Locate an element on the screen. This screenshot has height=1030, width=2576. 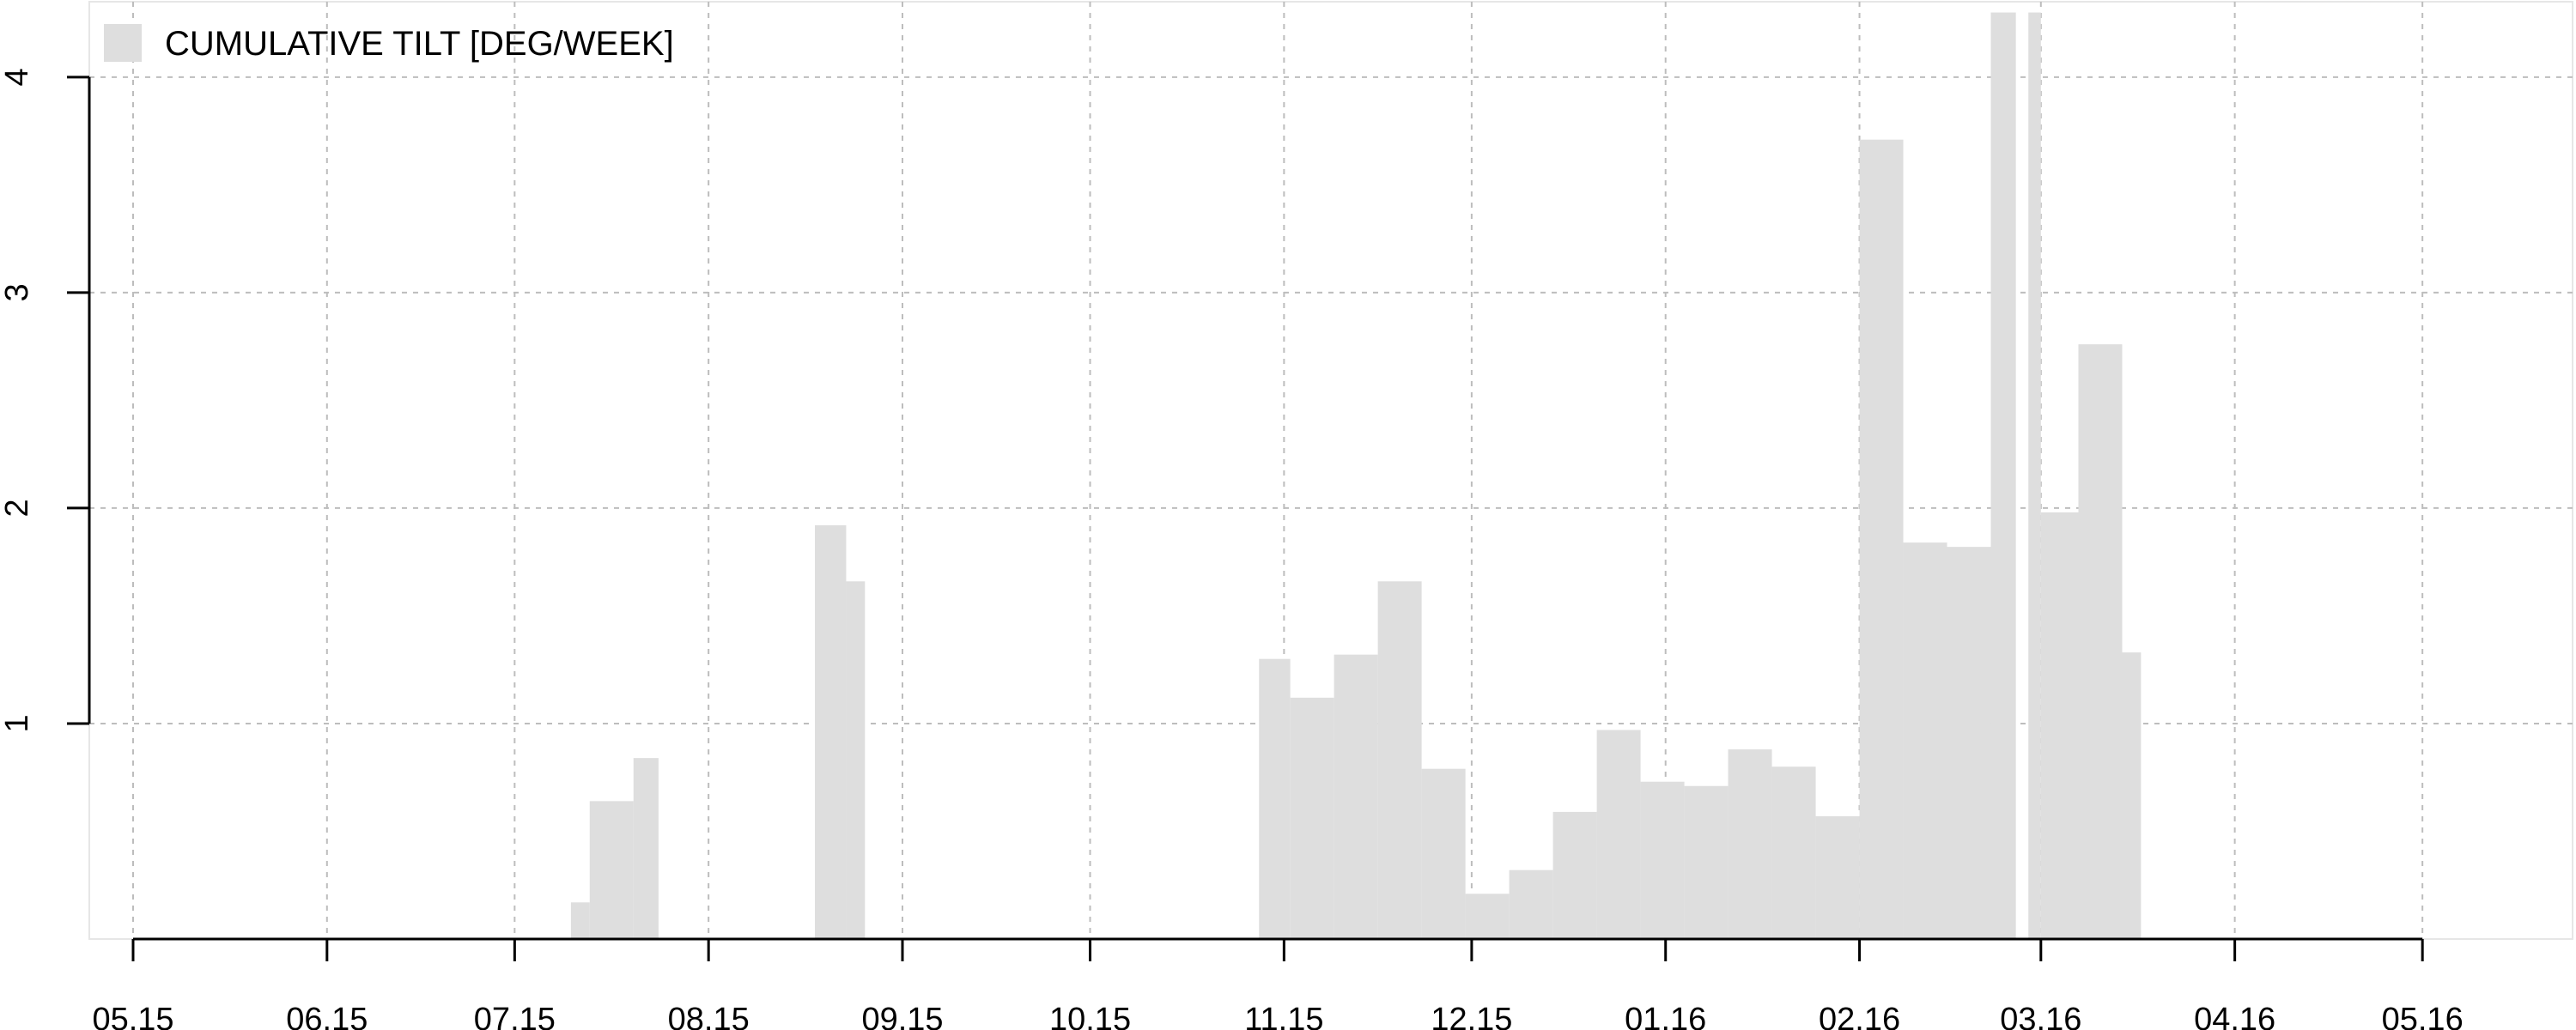
y-tick-label: 2 is located at coordinates (17, 508).